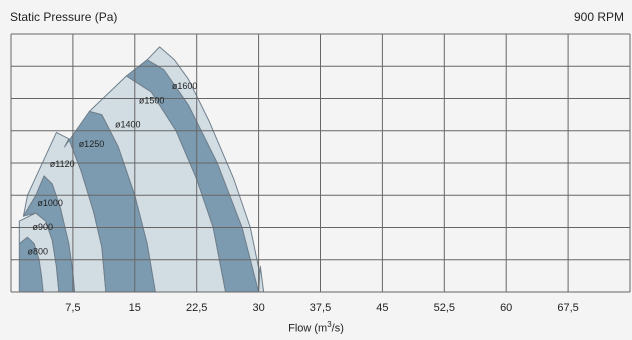  What do you see at coordinates (337, 328) in the screenshot?
I see `x-axis-title-suffix: /s)` at bounding box center [337, 328].